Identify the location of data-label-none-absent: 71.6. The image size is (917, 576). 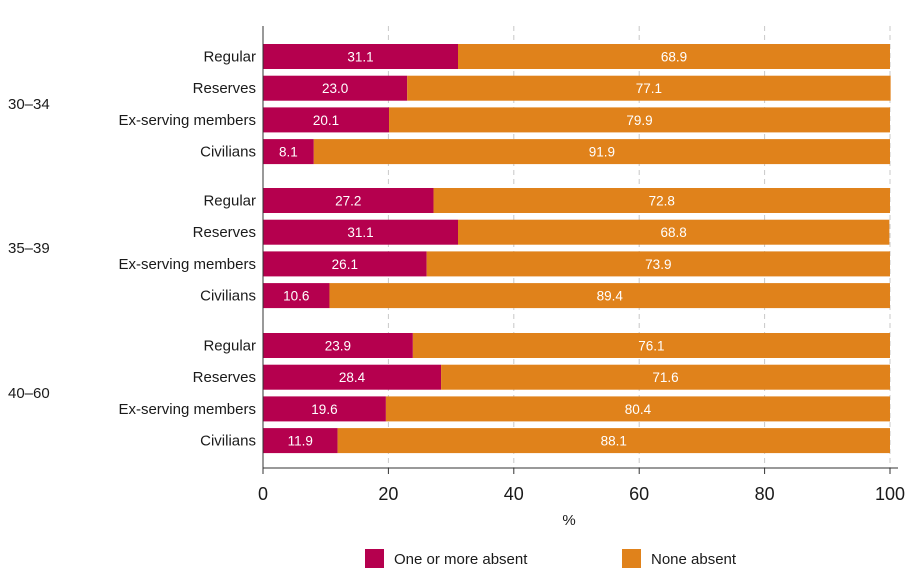
(665, 377).